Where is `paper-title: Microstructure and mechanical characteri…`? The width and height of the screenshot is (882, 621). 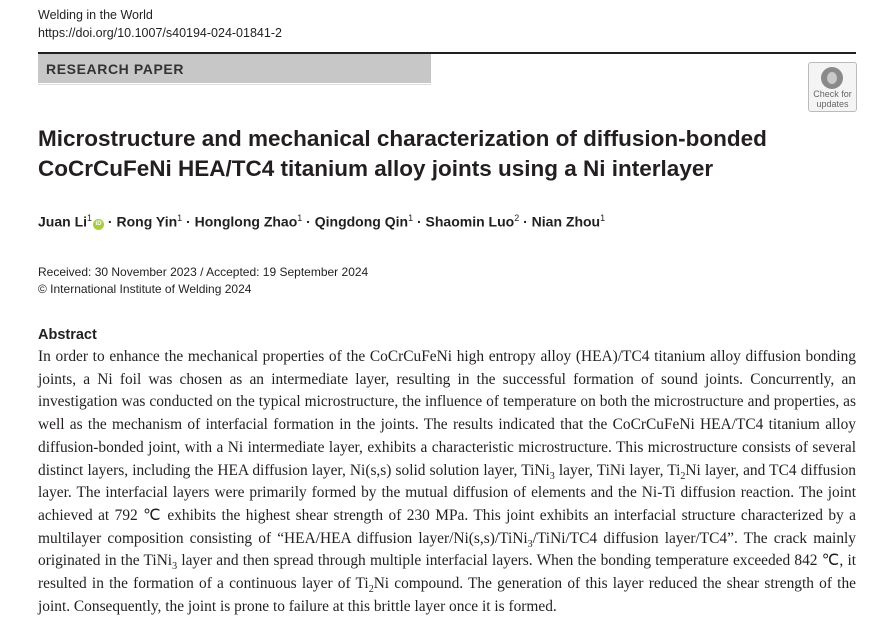
paper-title: Microstructure and mechanical characteri… is located at coordinates (402, 153).